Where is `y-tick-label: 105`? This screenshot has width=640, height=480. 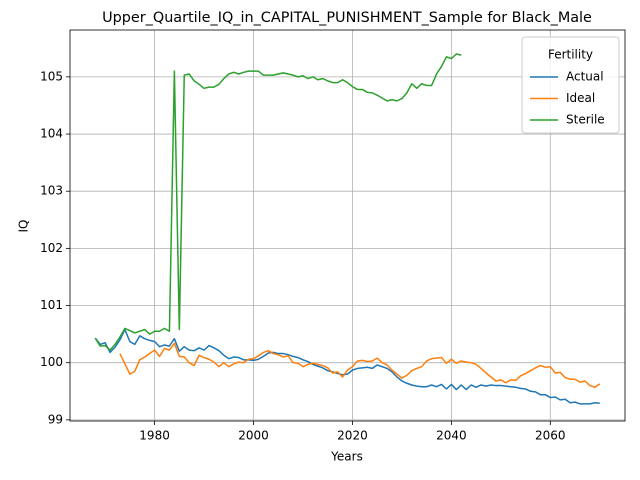
y-tick-label: 105 is located at coordinates (51, 76).